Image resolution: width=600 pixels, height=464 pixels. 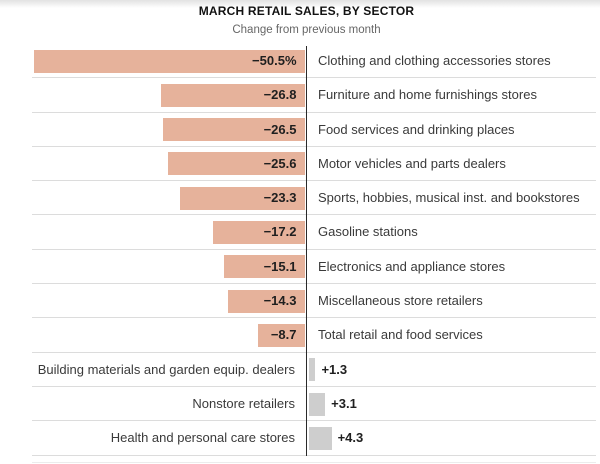 What do you see at coordinates (400, 301) in the screenshot?
I see `category-label: Miscellaneous store retailers` at bounding box center [400, 301].